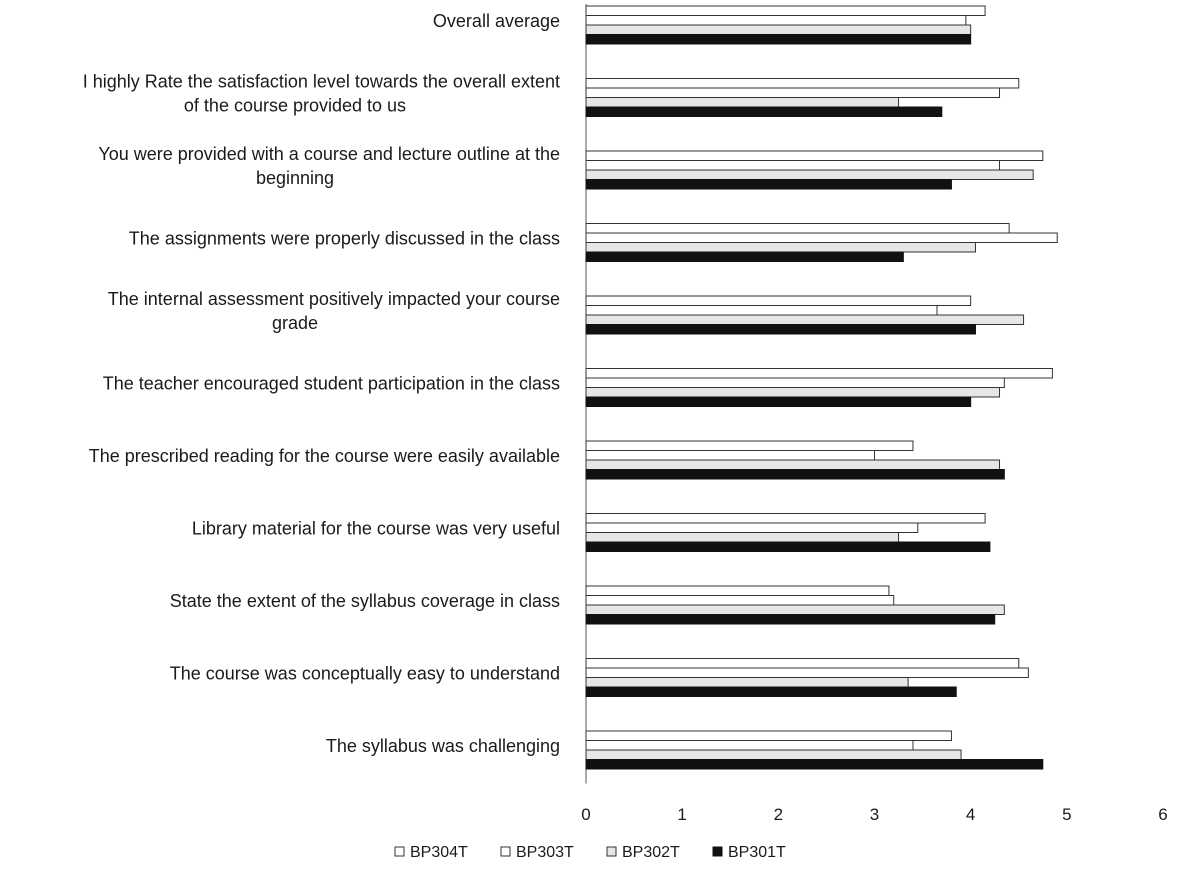 The image size is (1182, 882). I want to click on x-tick-label: 4, so click(970, 814).